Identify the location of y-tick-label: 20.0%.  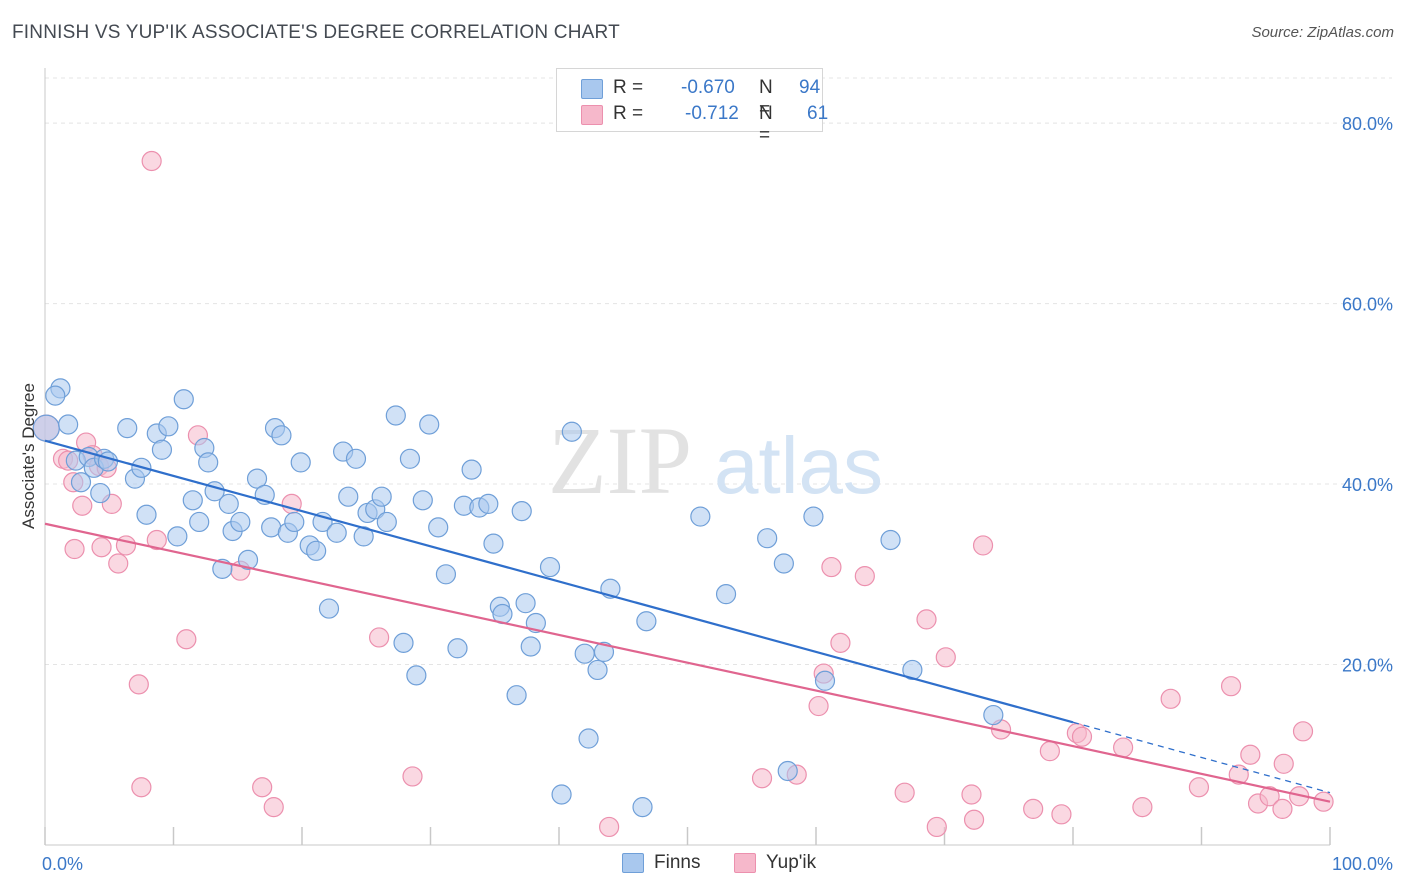
(1367, 666).